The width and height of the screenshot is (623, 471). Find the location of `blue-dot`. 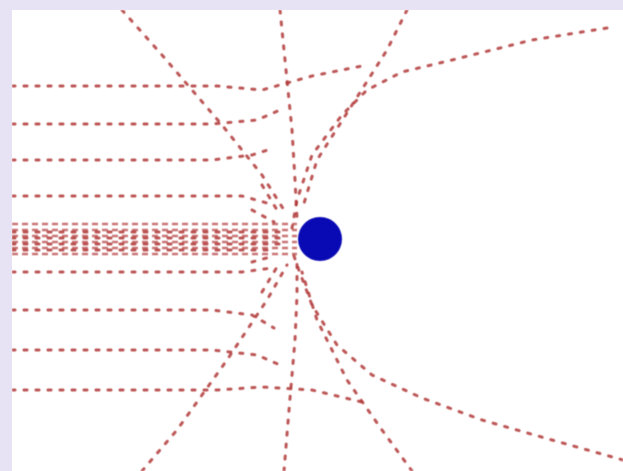

blue-dot is located at coordinates (320, 239).